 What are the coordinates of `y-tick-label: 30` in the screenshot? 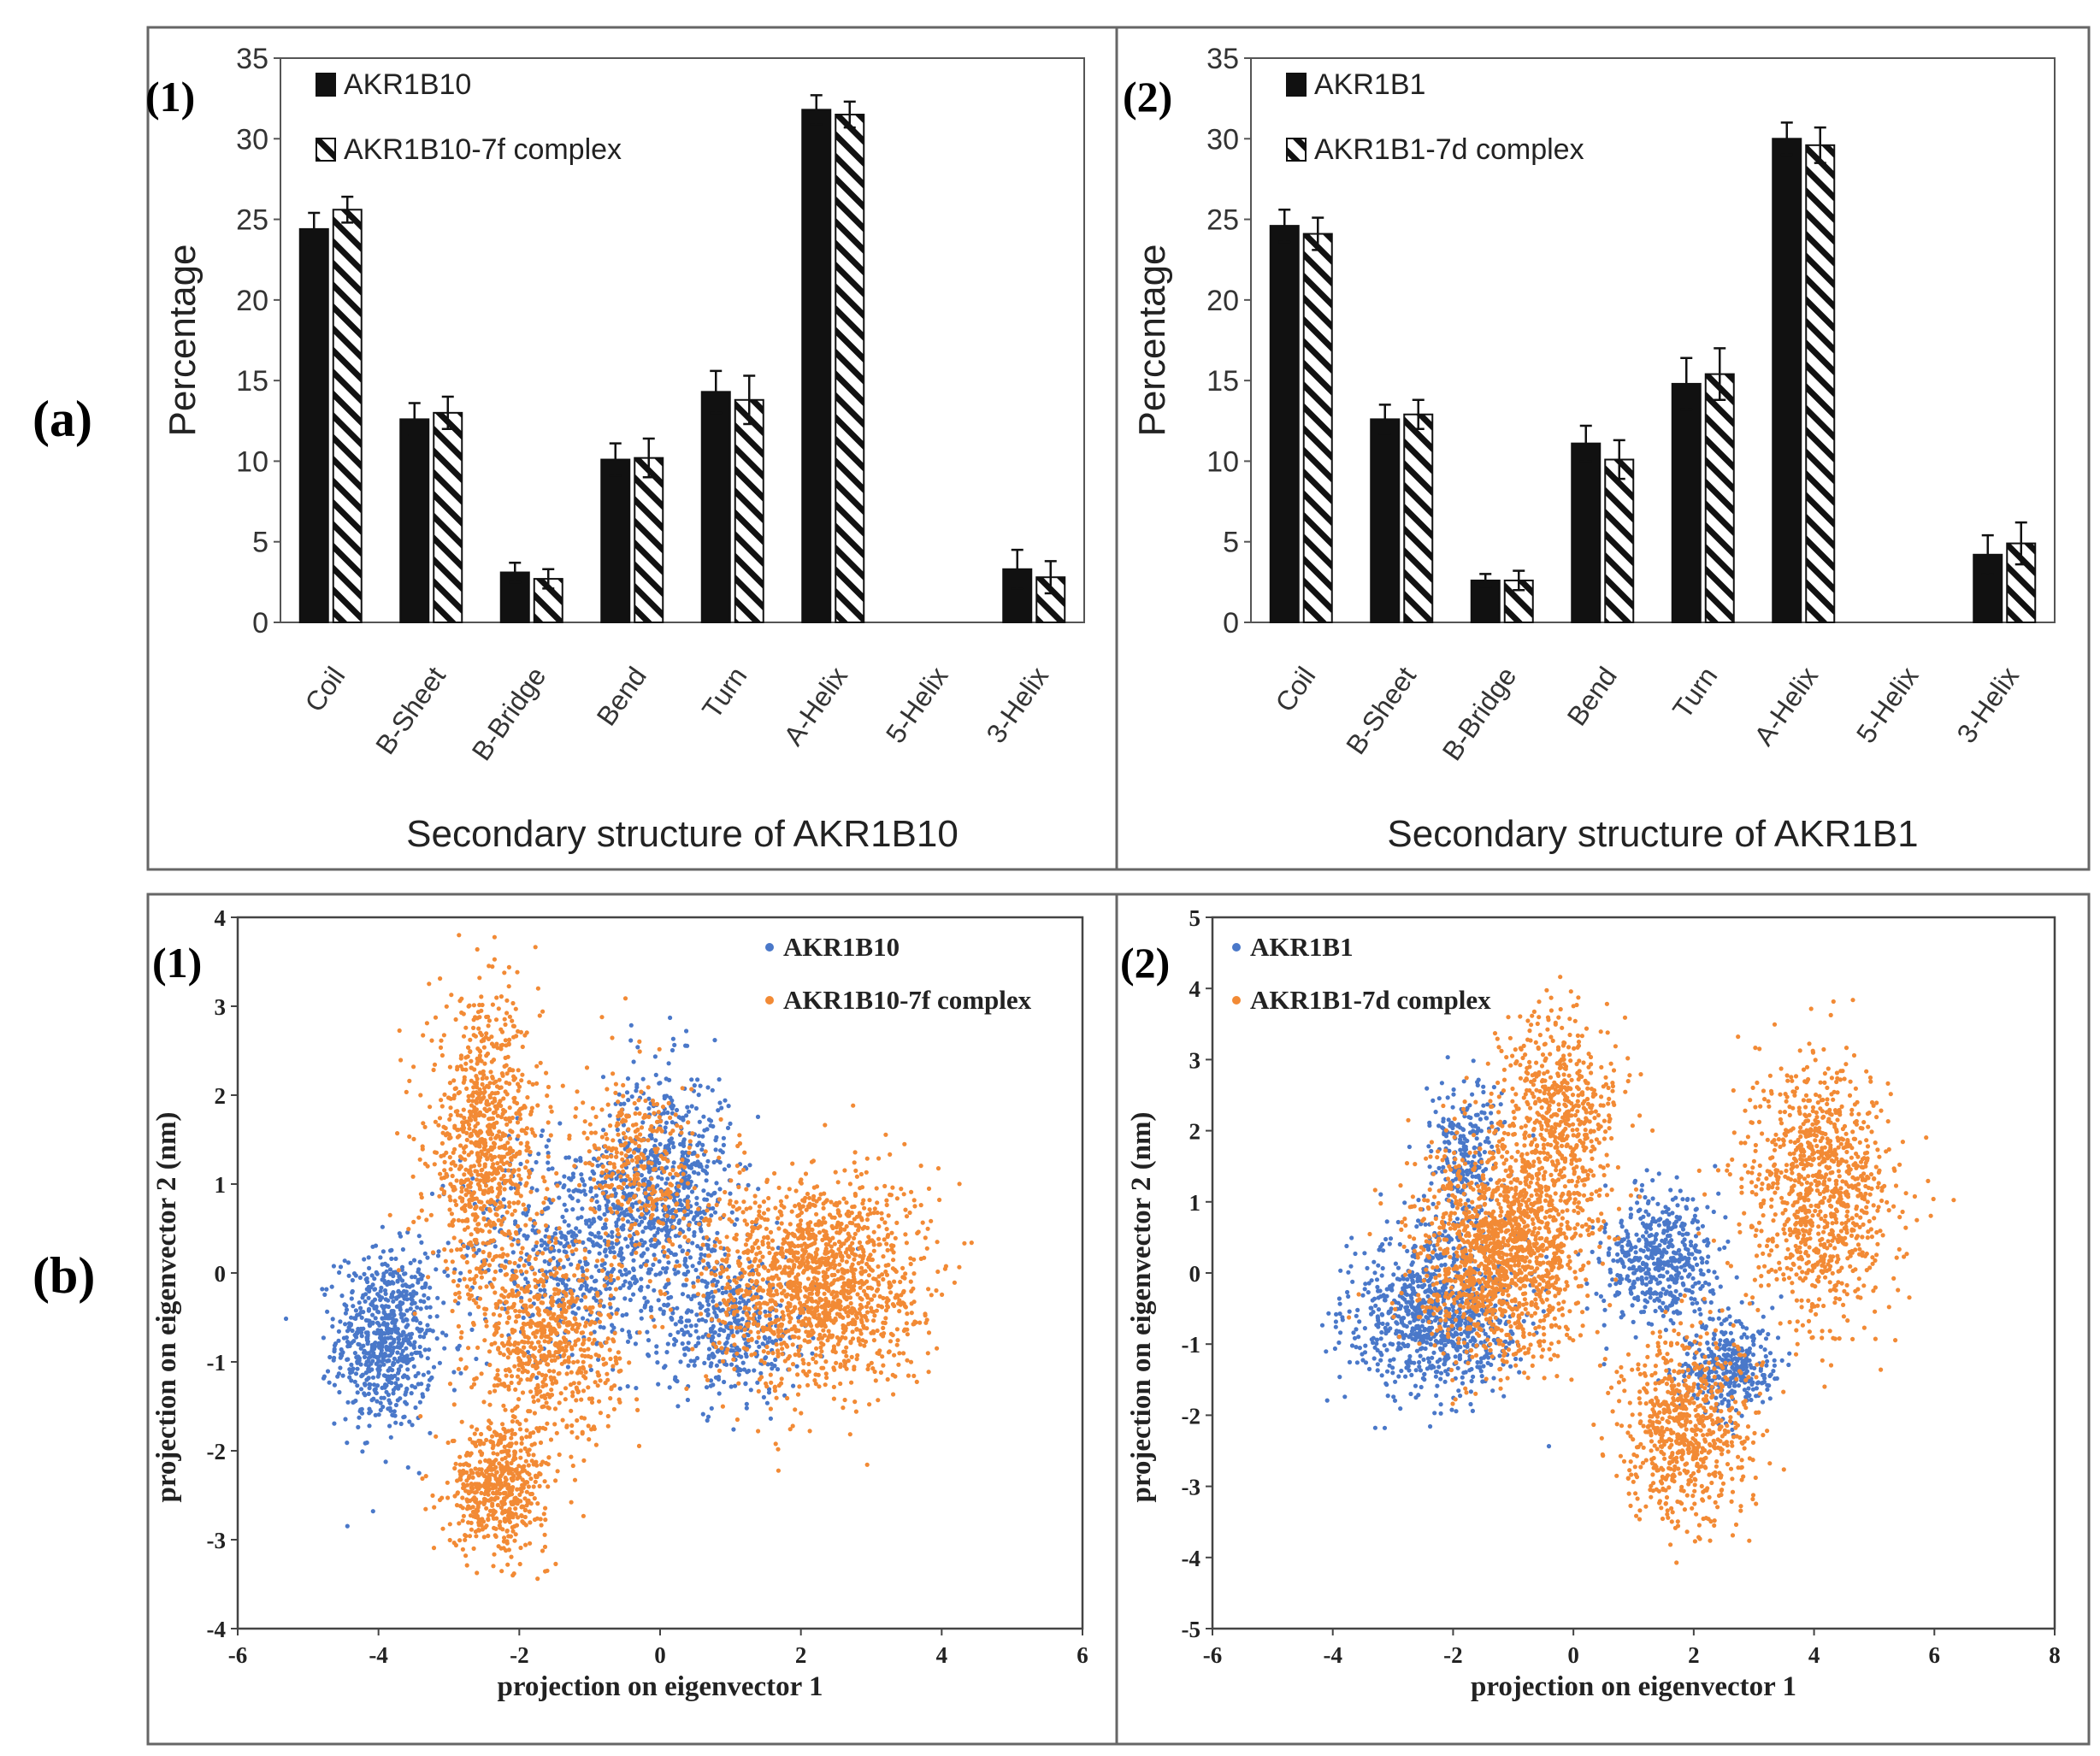 It's located at (252, 139).